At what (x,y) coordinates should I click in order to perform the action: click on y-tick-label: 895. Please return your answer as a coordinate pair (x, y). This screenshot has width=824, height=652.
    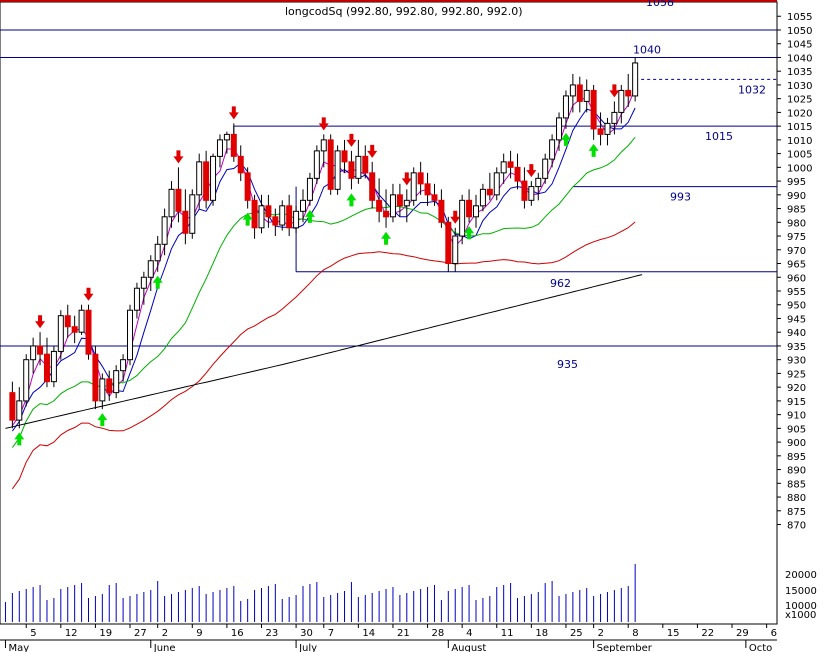
    Looking at the image, I should click on (796, 457).